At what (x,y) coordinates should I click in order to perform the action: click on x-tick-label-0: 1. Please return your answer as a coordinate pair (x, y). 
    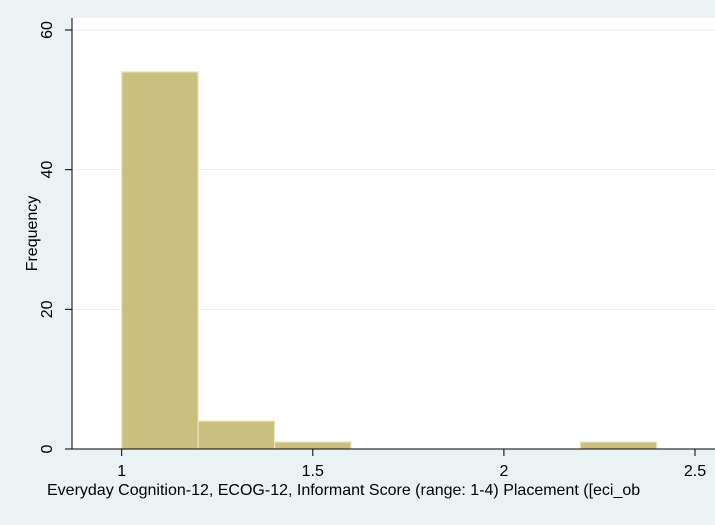
    Looking at the image, I should click on (121, 471).